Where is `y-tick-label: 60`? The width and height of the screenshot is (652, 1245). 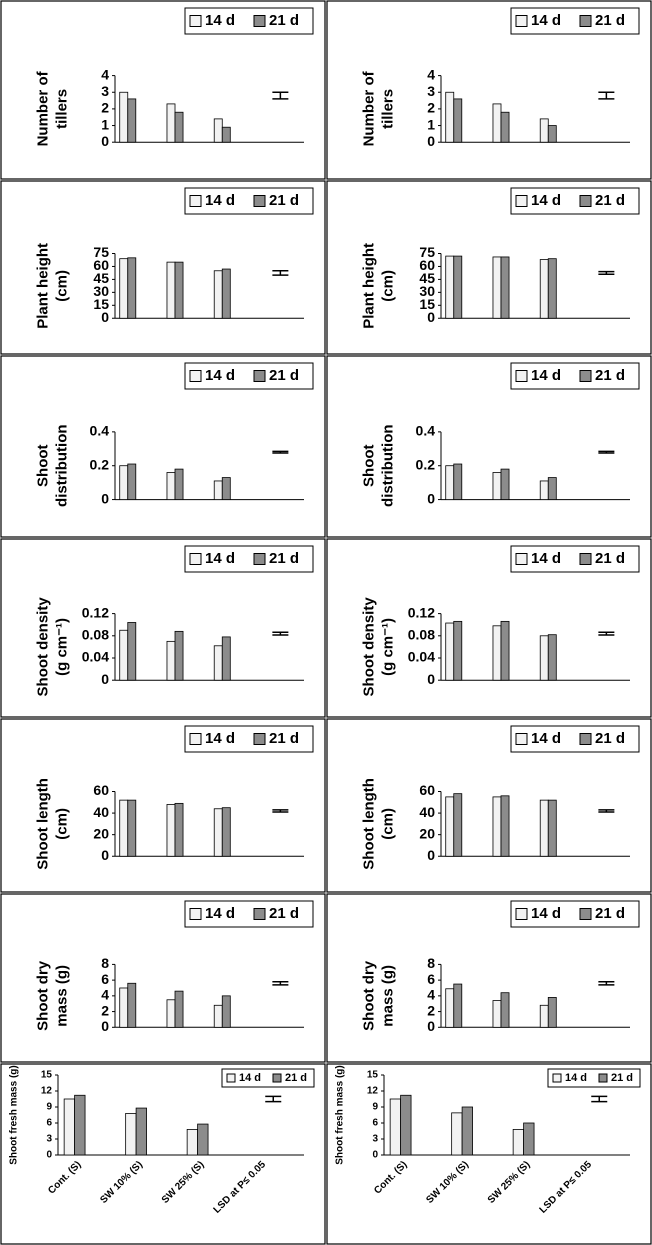
y-tick-label: 60 is located at coordinates (427, 265).